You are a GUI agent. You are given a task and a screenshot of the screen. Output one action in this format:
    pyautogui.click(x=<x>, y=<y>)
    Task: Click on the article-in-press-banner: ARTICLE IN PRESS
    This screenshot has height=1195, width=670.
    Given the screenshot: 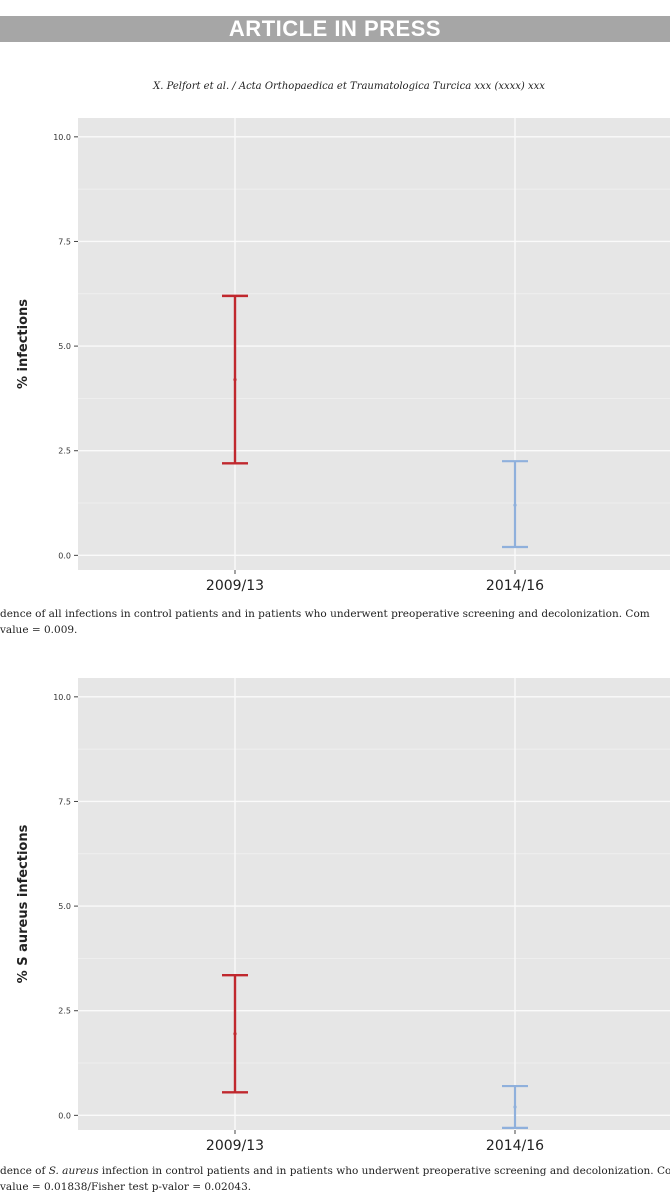 What is the action you would take?
    pyautogui.click(x=335, y=29)
    